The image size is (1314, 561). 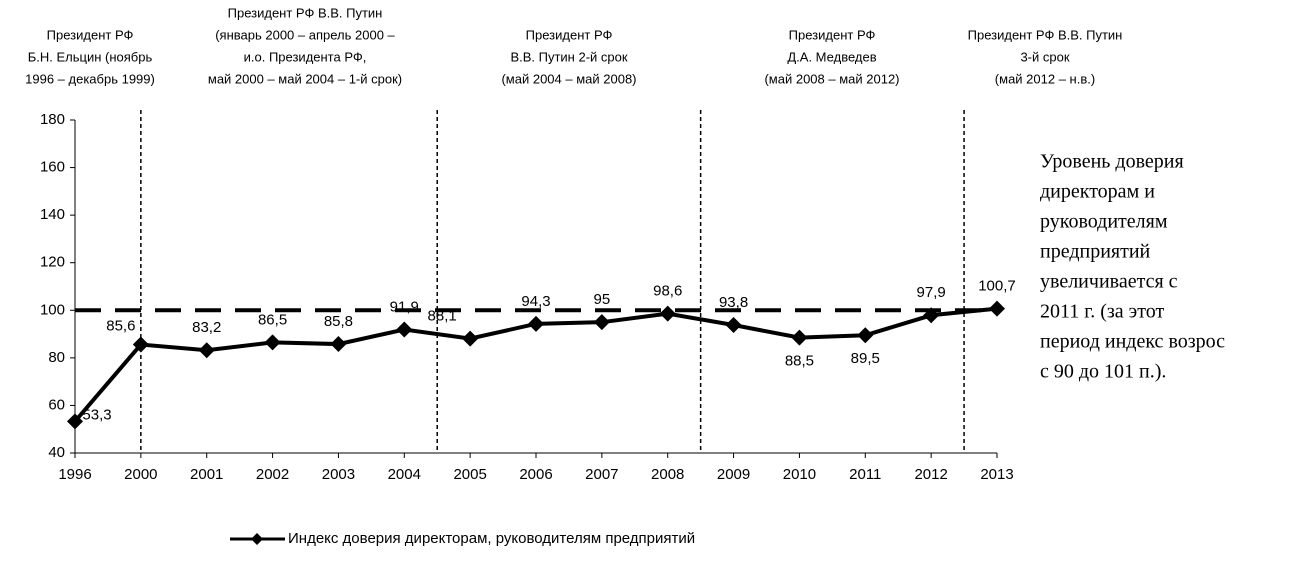 What do you see at coordinates (931, 292) in the screenshot?
I see `data-label: 97,9` at bounding box center [931, 292].